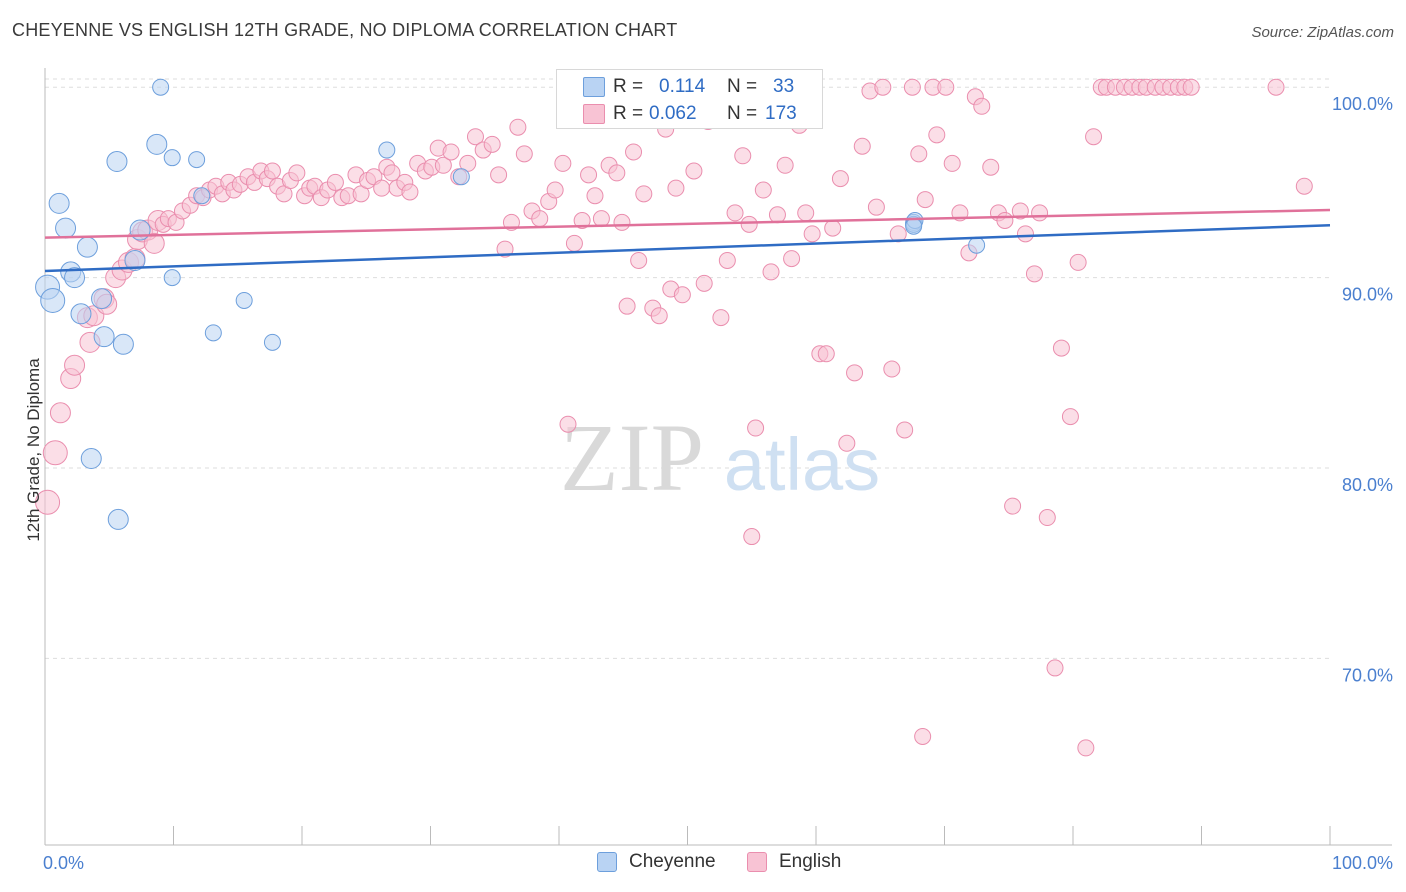  What do you see at coordinates (63, 863) in the screenshot?
I see `x-tick-label-min: 0.0%` at bounding box center [63, 863].